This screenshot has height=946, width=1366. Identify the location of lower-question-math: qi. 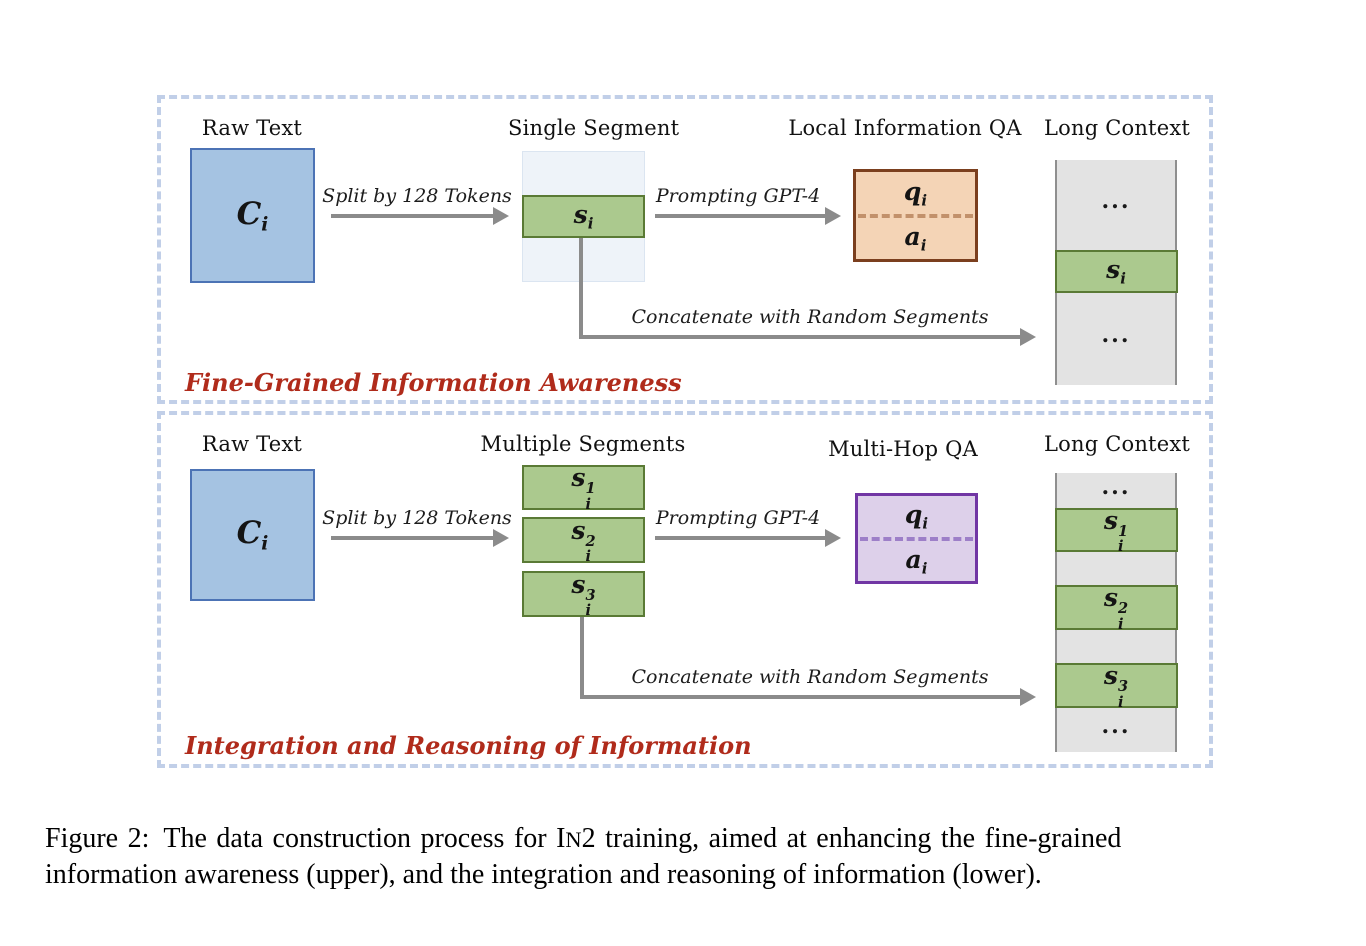
(916, 516).